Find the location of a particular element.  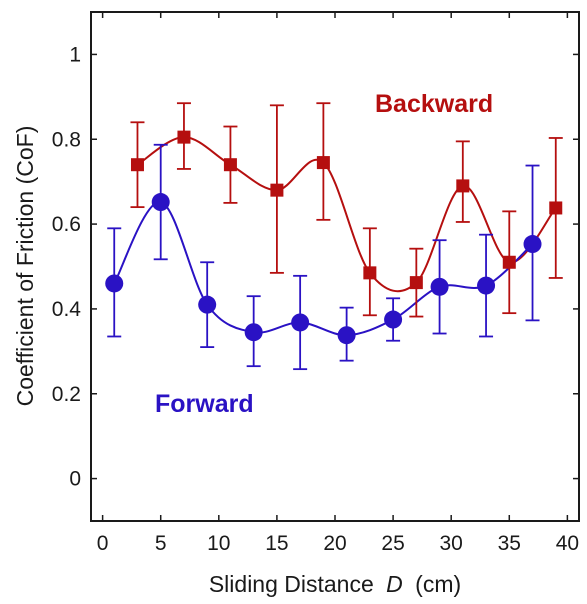

x-tick-label: 5 is located at coordinates (161, 543).